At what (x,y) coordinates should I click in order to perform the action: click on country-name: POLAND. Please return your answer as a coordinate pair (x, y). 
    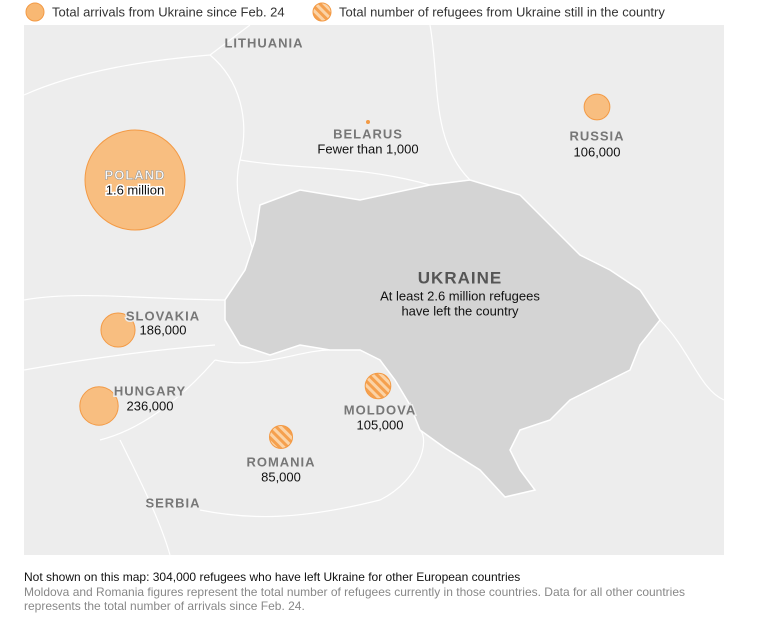
    Looking at the image, I should click on (135, 174).